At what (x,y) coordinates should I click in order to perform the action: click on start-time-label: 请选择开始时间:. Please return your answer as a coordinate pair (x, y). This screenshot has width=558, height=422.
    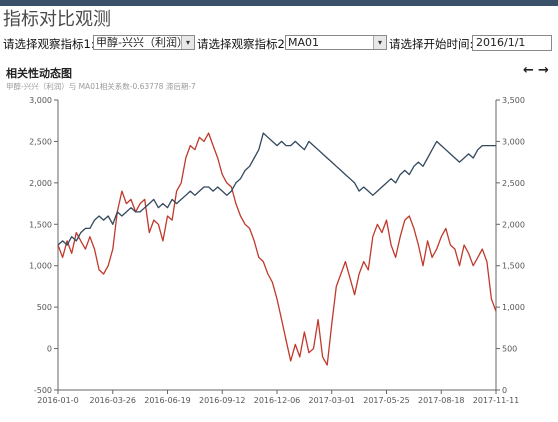
    Looking at the image, I should click on (431, 44).